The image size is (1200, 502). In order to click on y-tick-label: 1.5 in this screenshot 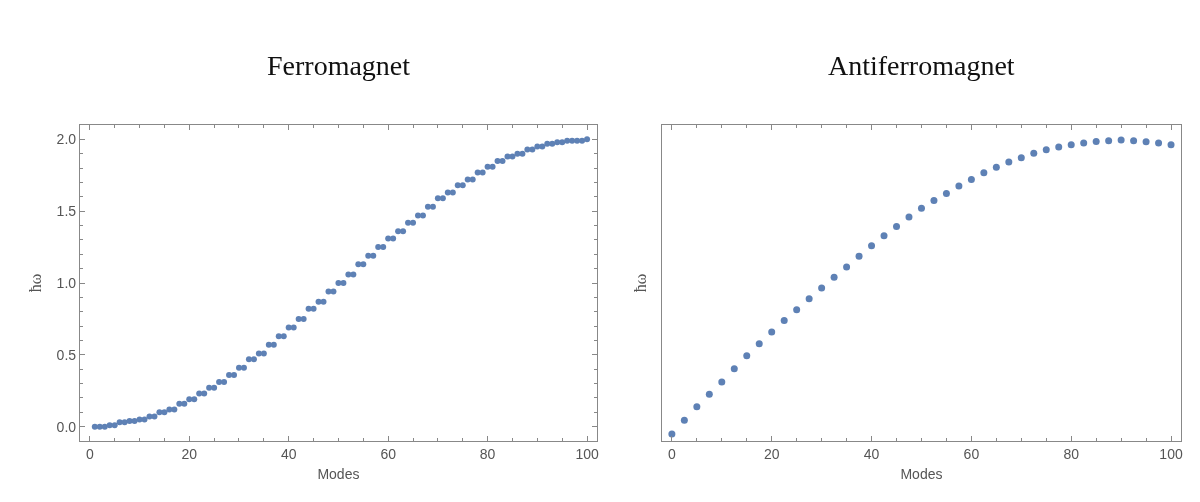, I will do `click(66, 211)`.